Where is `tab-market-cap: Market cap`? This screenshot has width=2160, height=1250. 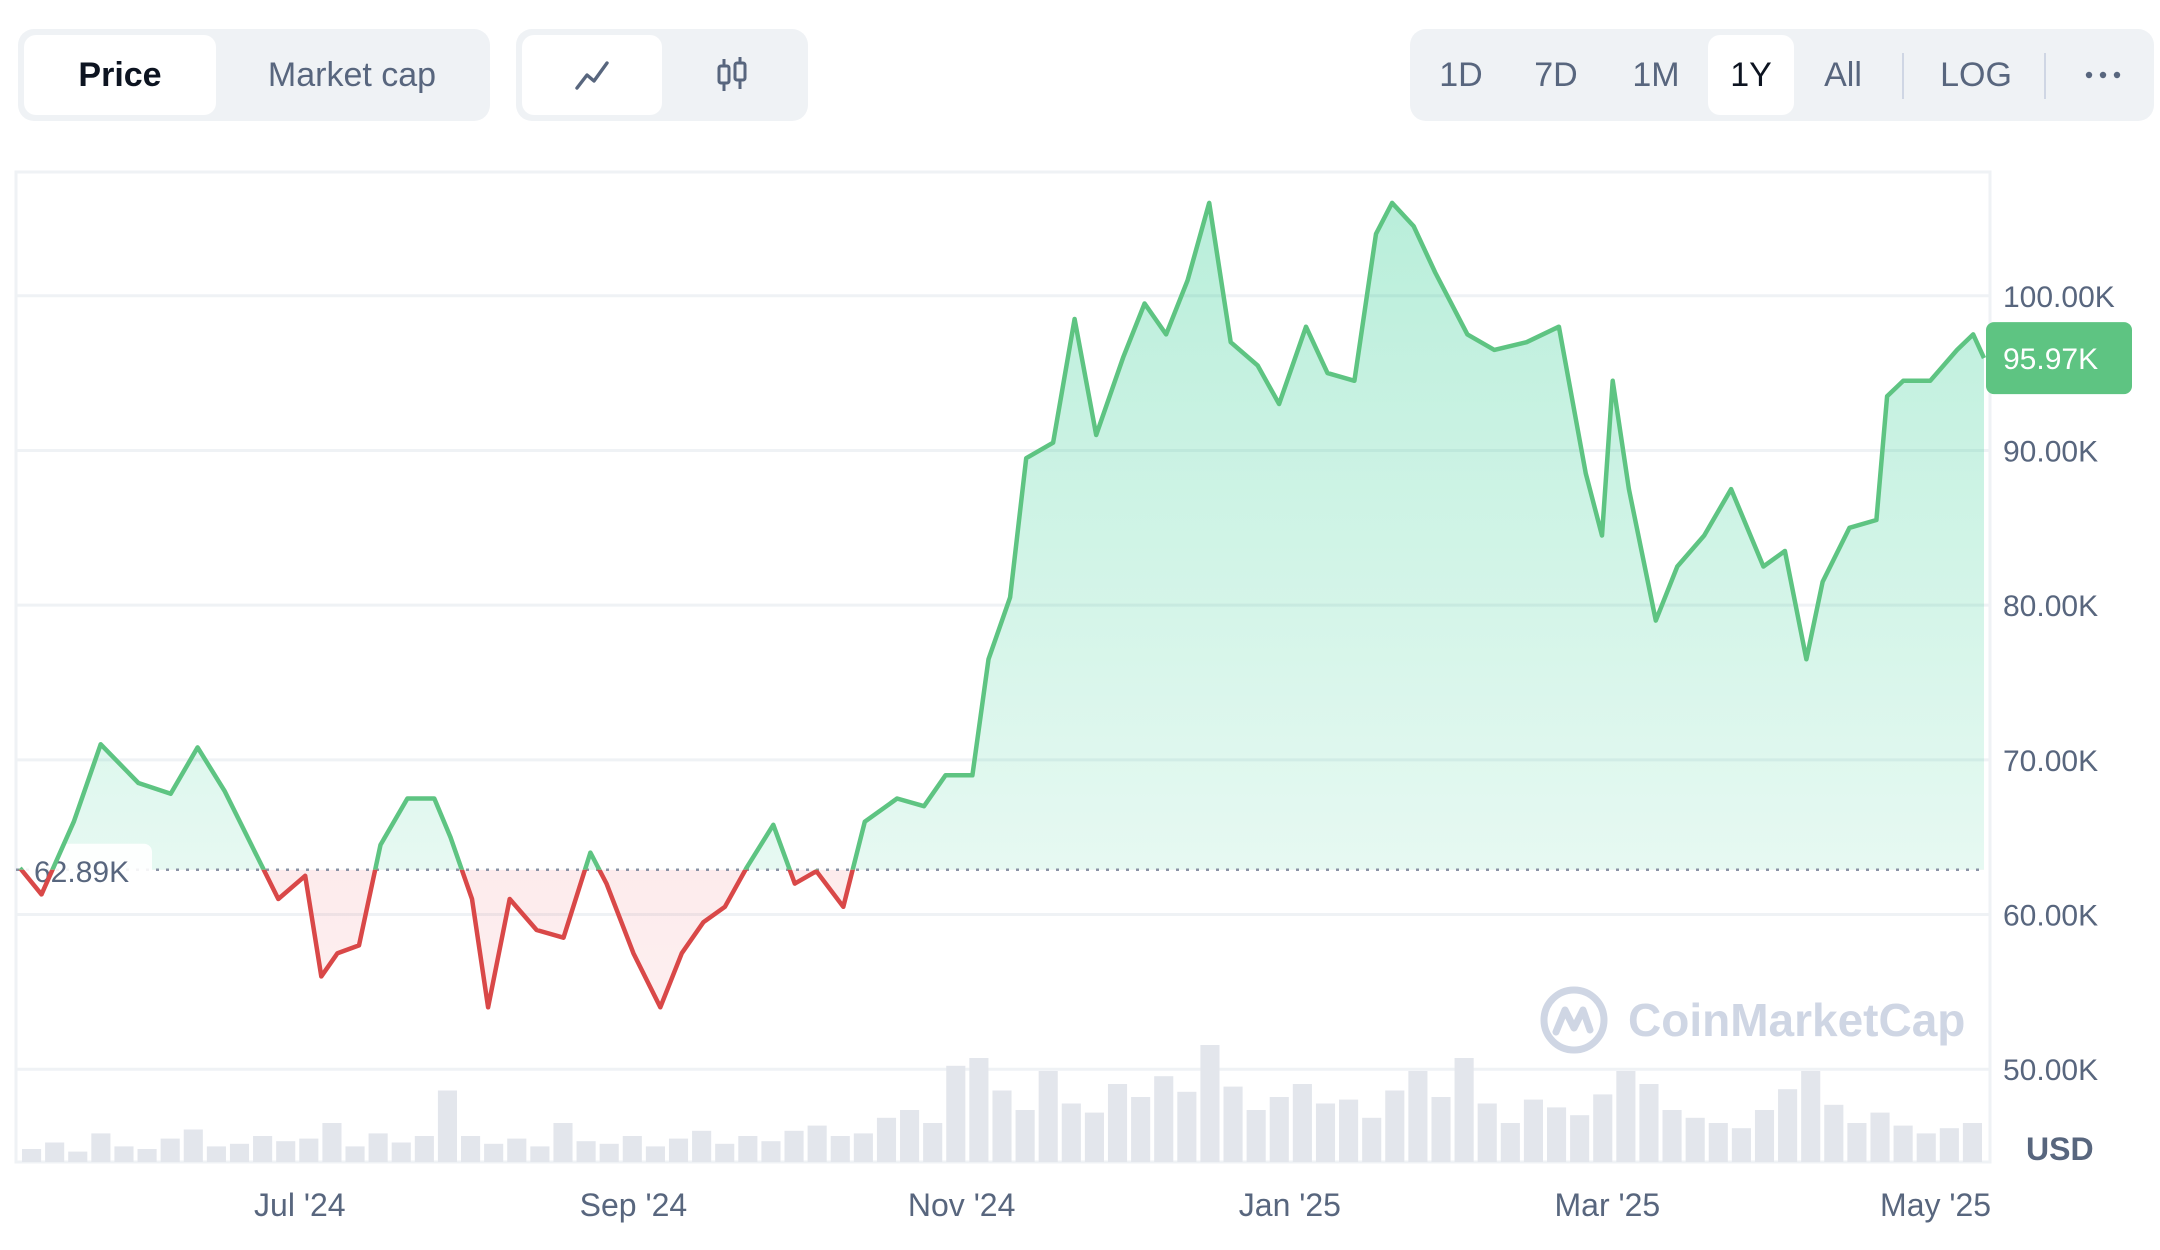
tab-market-cap: Market cap is located at coordinates (352, 75).